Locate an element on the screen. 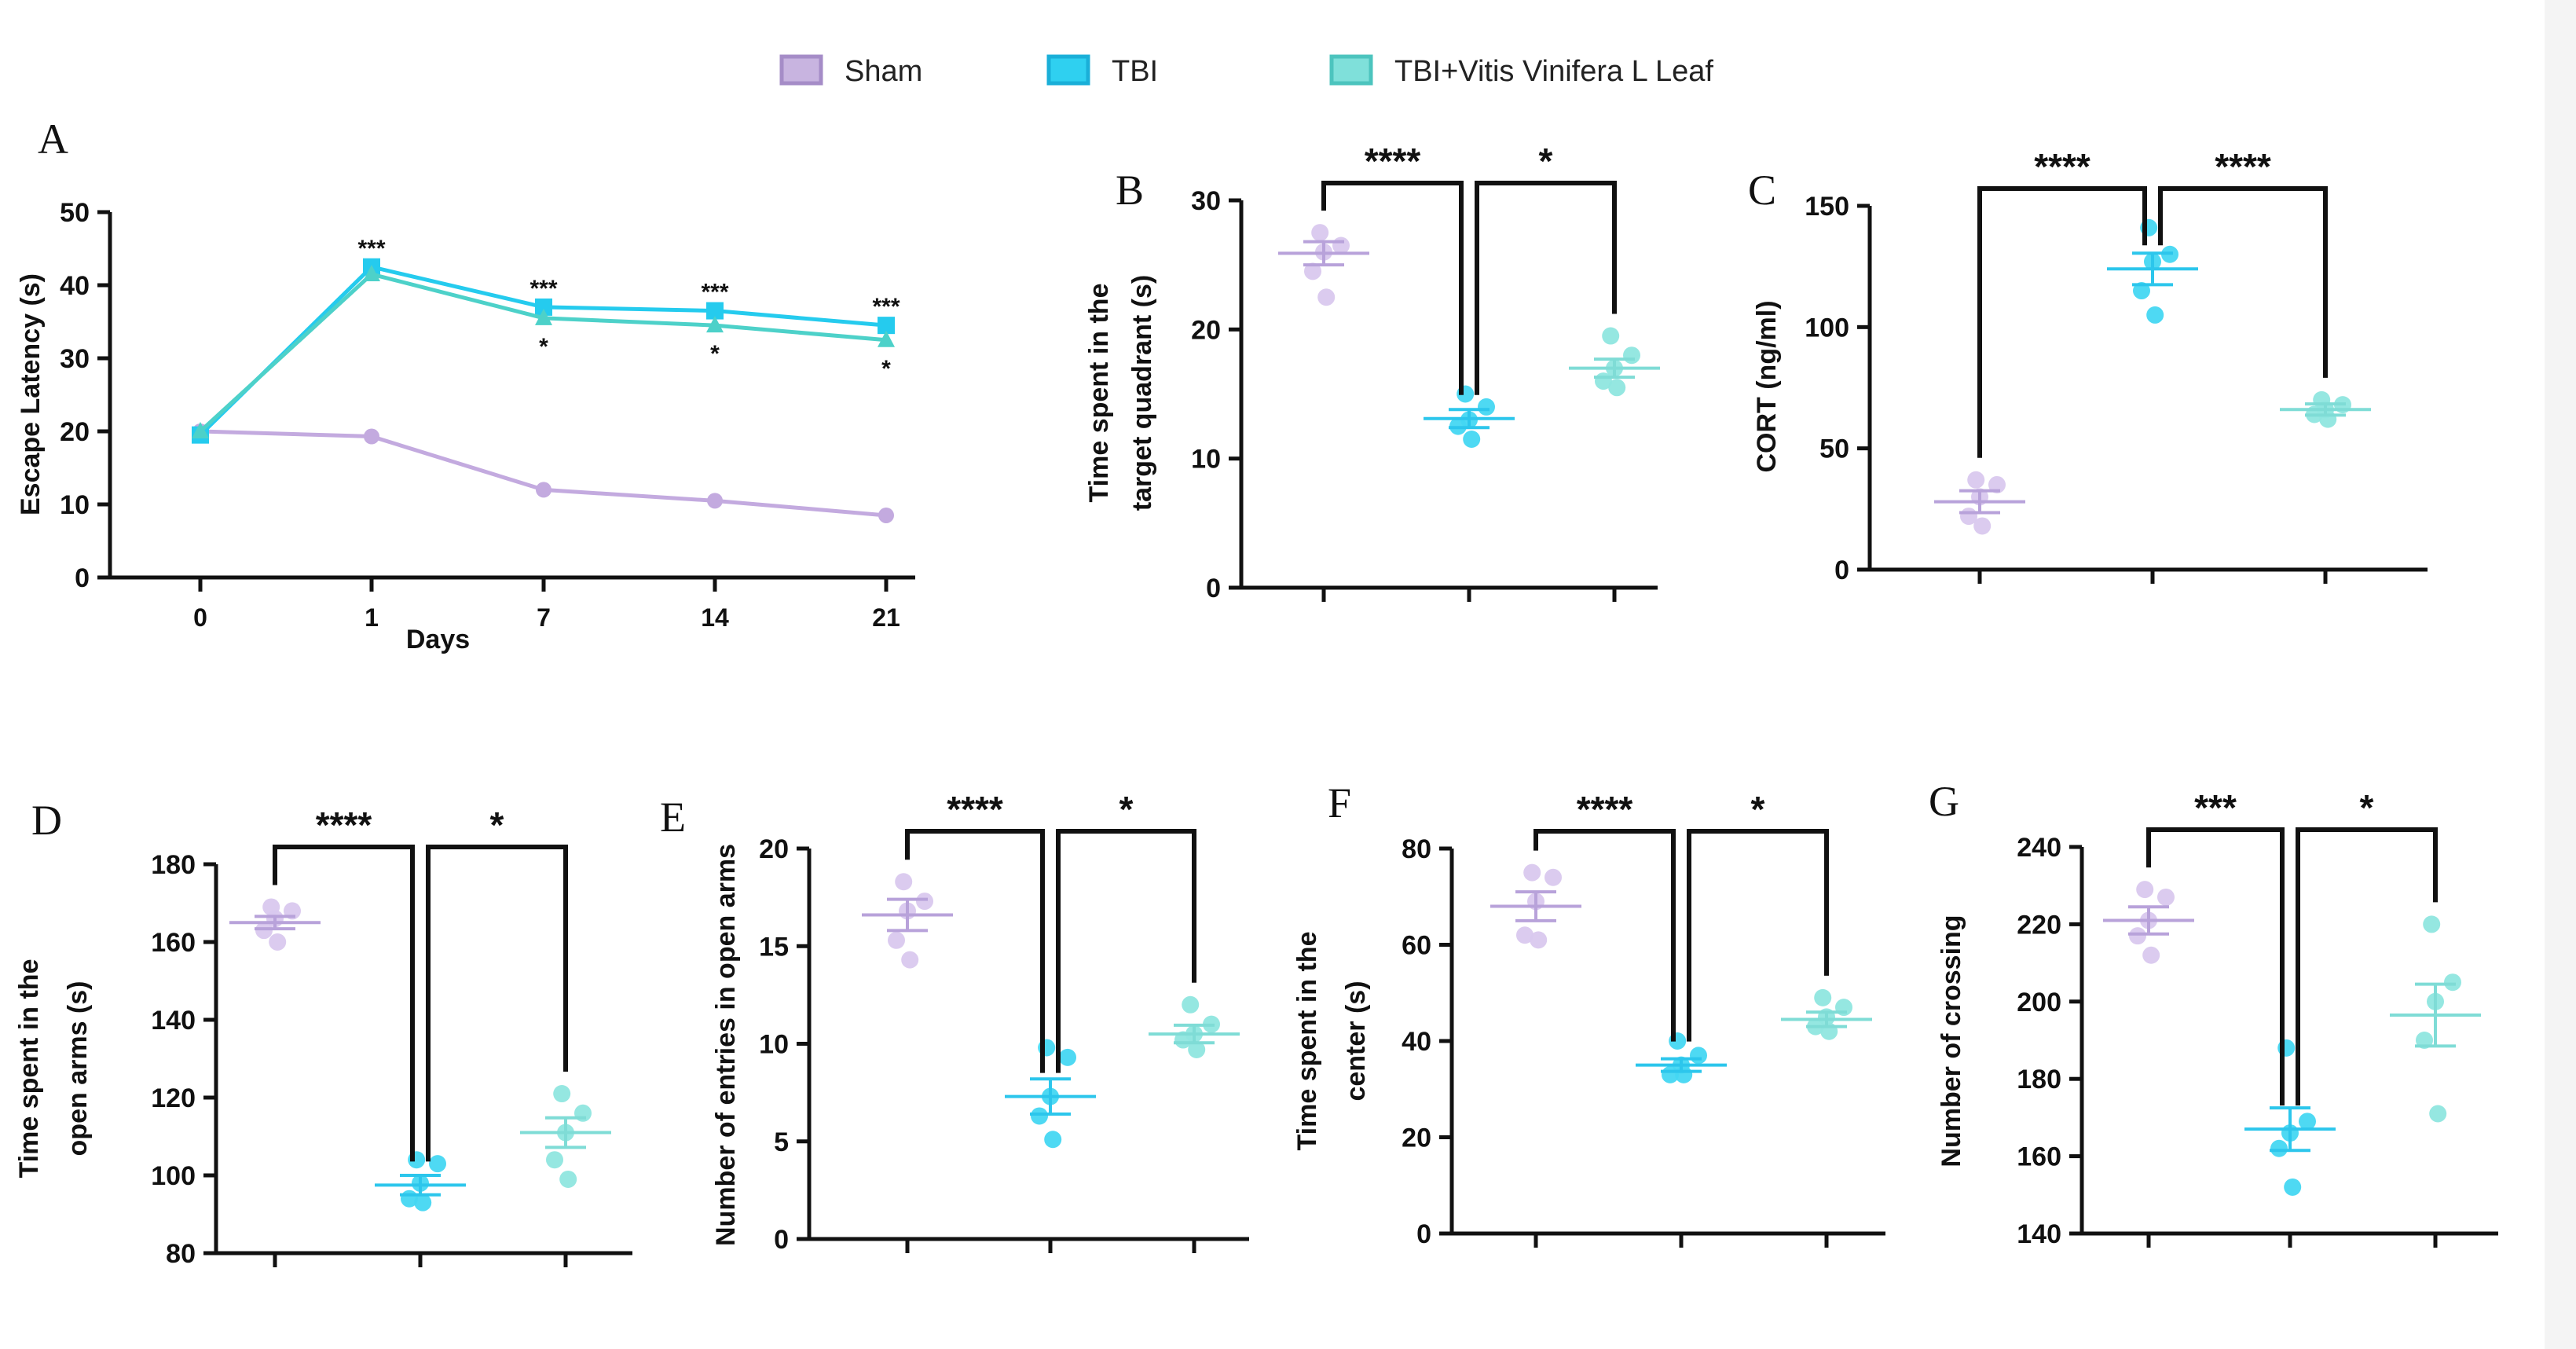  panel-letter-F: F is located at coordinates (1339, 803).